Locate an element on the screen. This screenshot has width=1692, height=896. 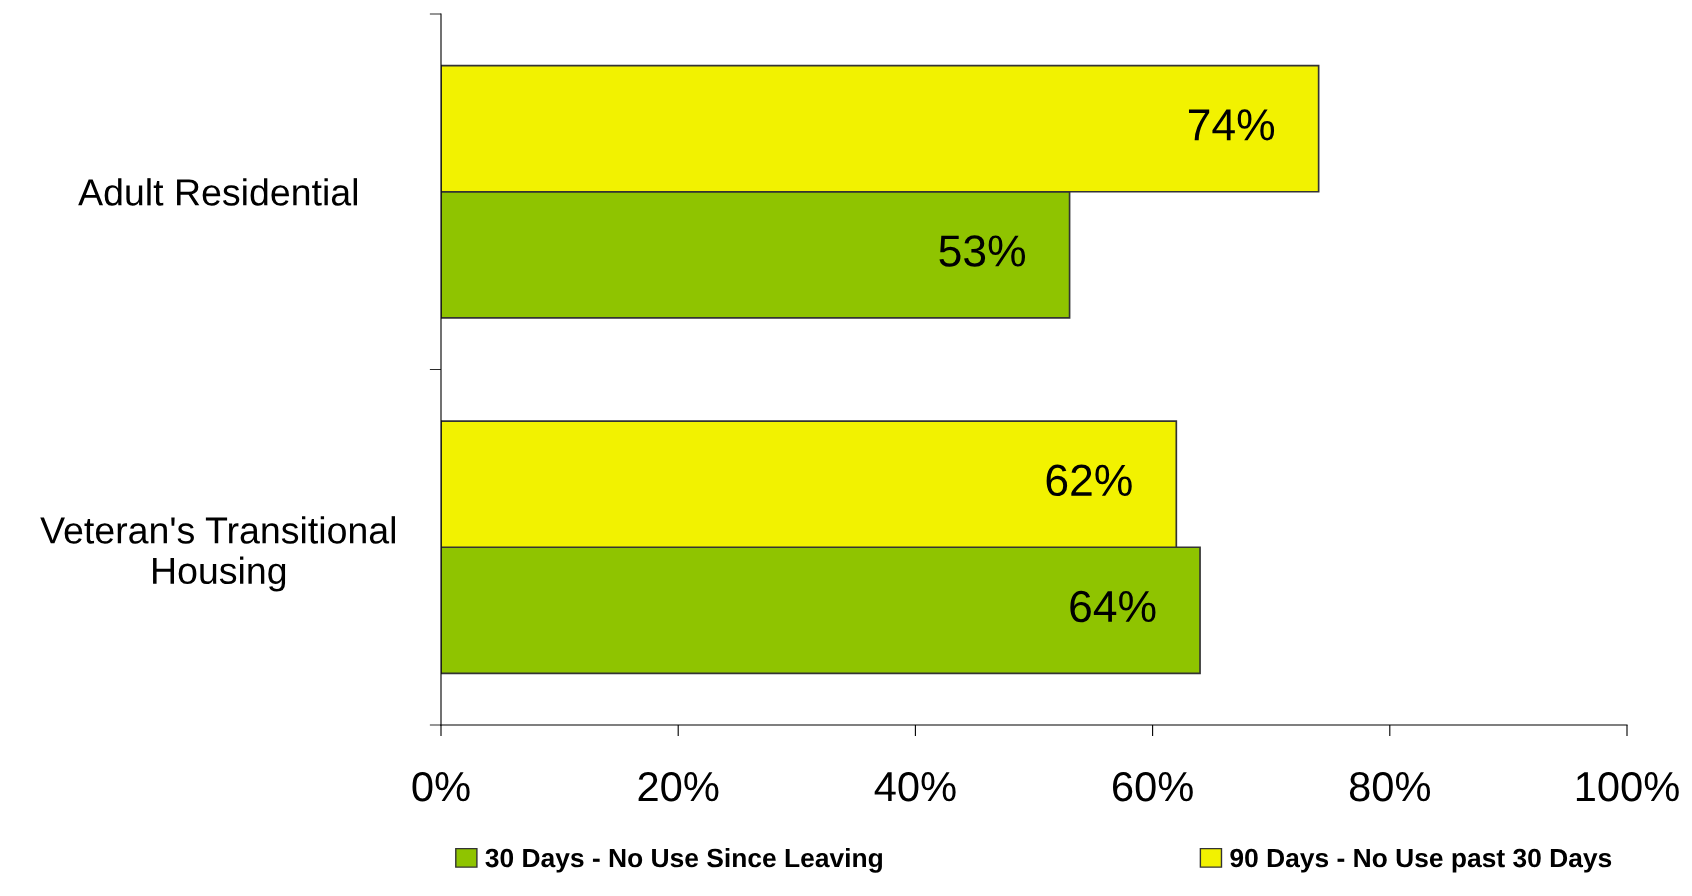
data-label: 62% is located at coordinates (1089, 480).